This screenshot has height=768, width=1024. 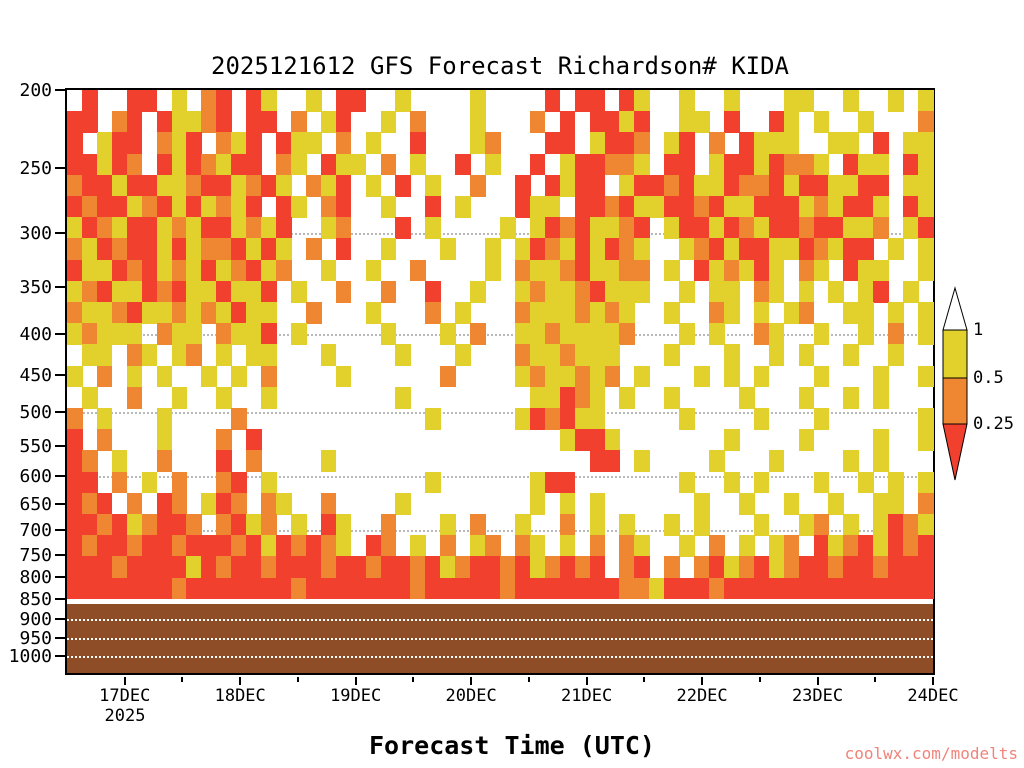 What do you see at coordinates (988, 378) in the screenshot?
I see `colorbar-label: 0.5` at bounding box center [988, 378].